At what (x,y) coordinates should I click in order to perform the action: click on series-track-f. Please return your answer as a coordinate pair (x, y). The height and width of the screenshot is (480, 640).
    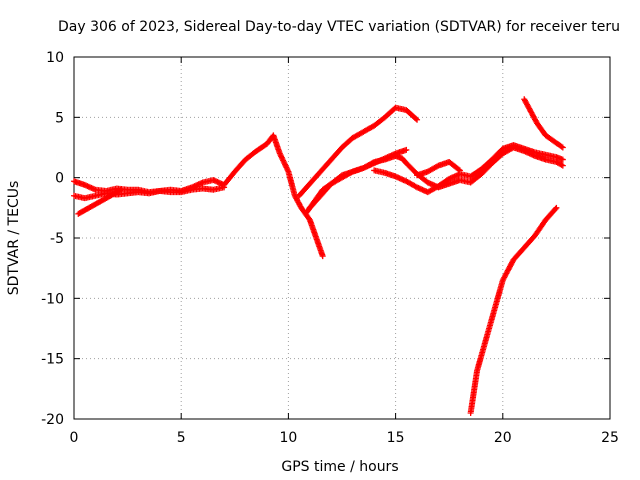
    Looking at the image, I should click on (358, 178).